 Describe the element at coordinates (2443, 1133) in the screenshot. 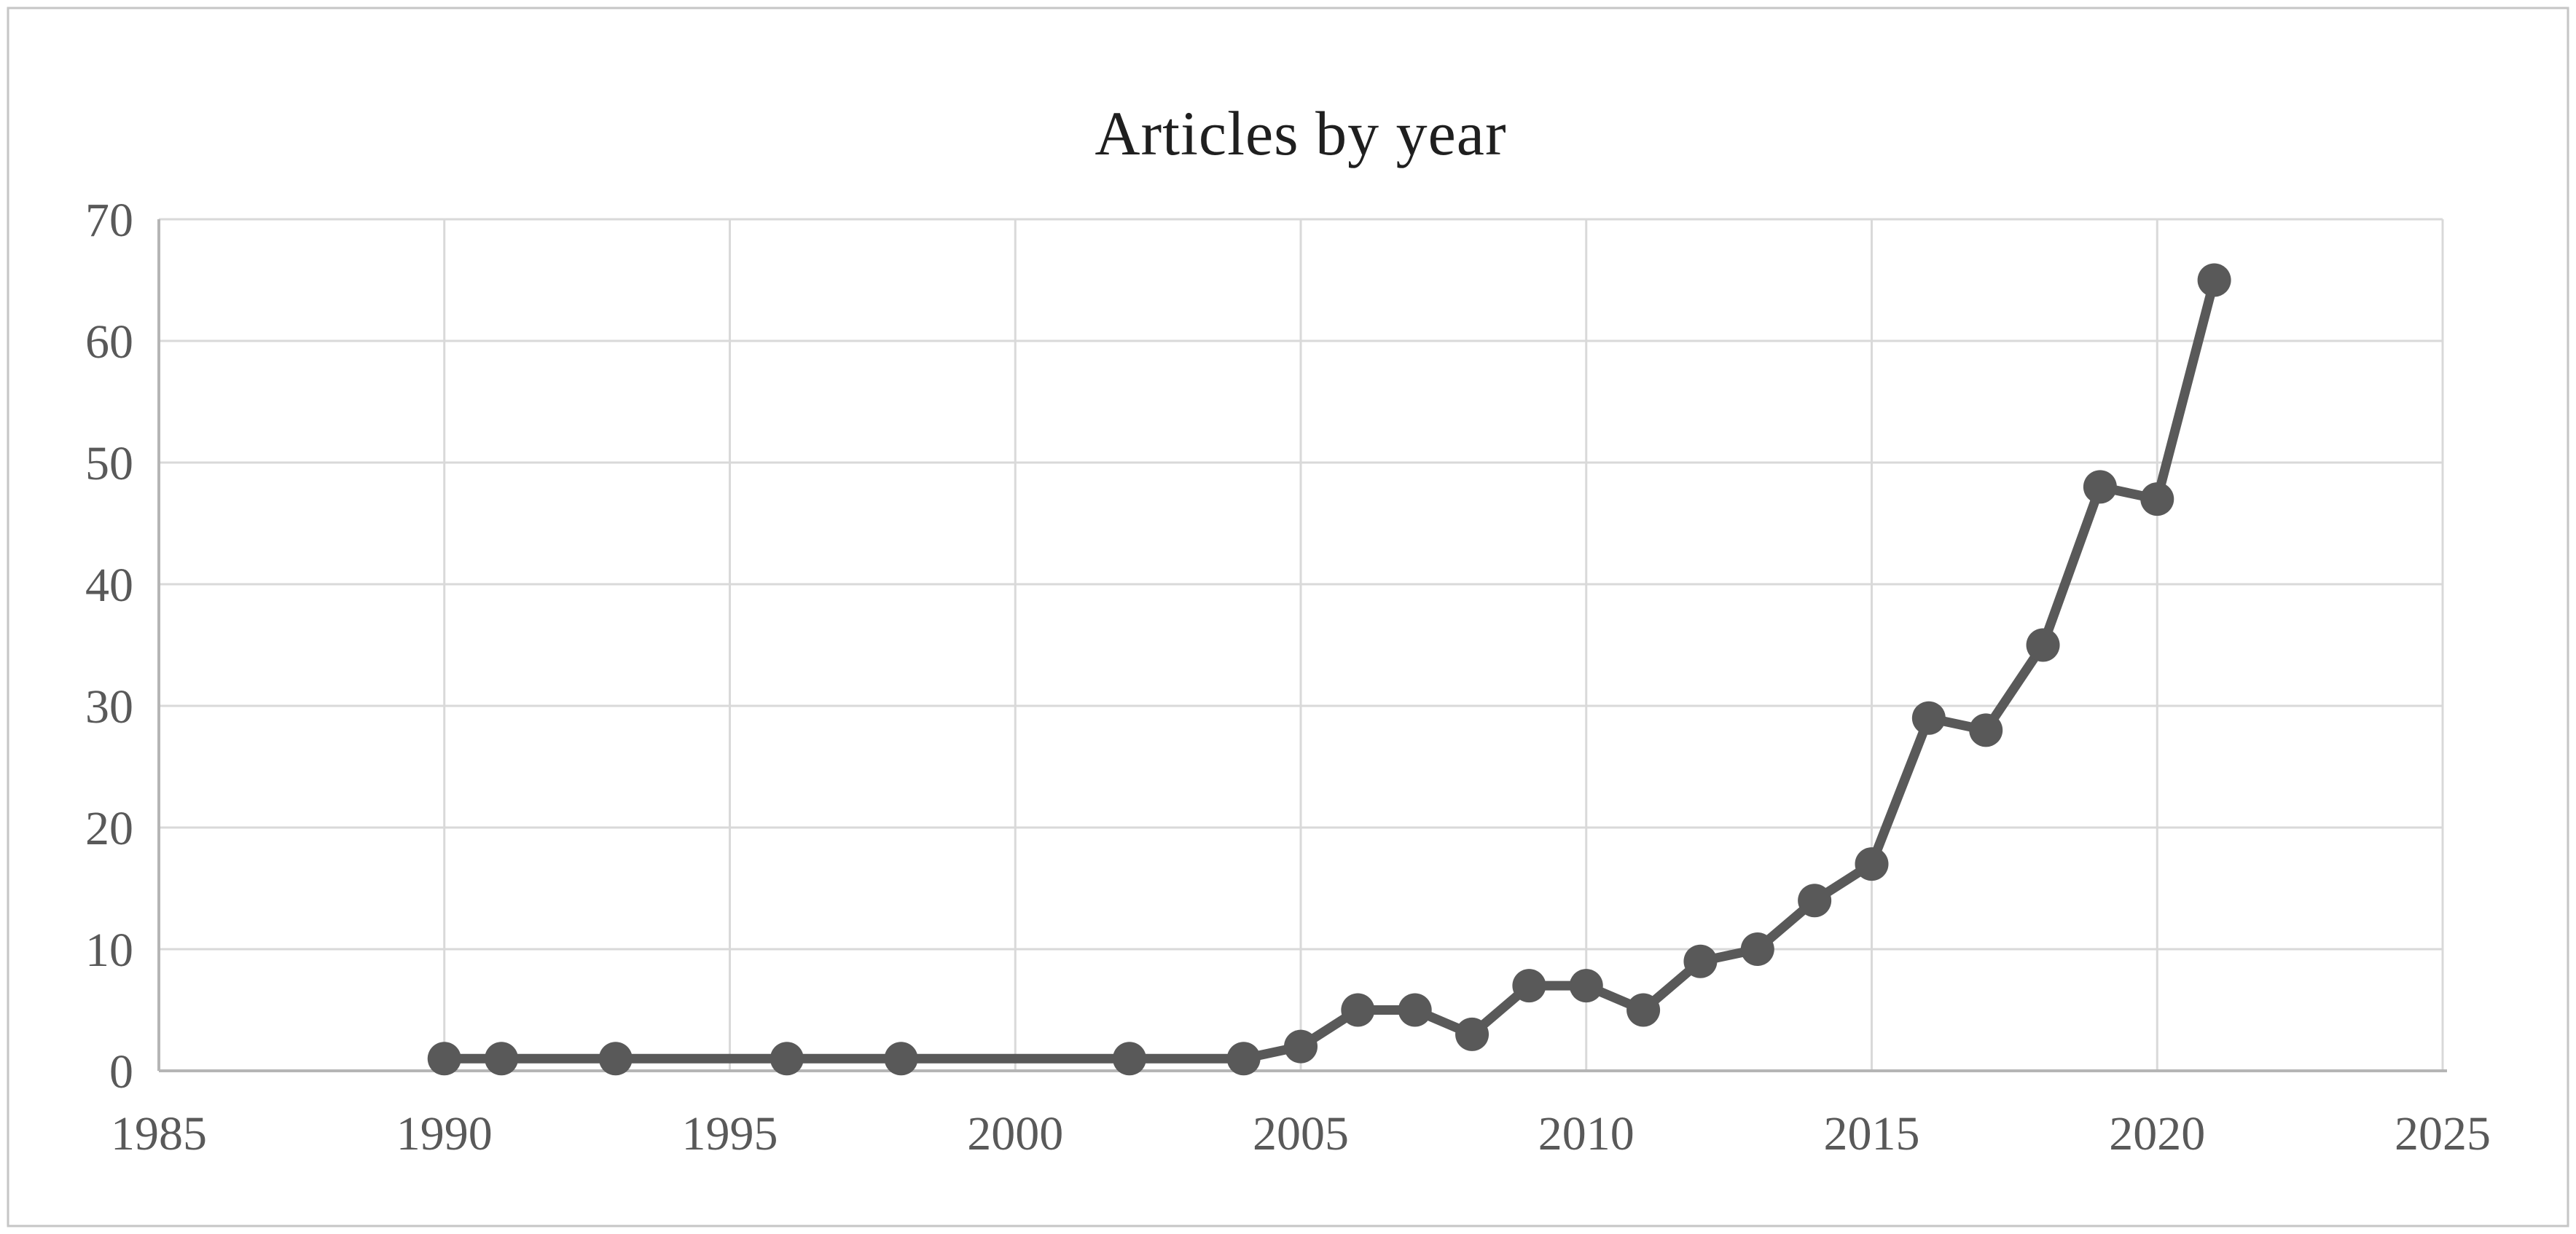

I see `x-tick-label: 2025` at that location.